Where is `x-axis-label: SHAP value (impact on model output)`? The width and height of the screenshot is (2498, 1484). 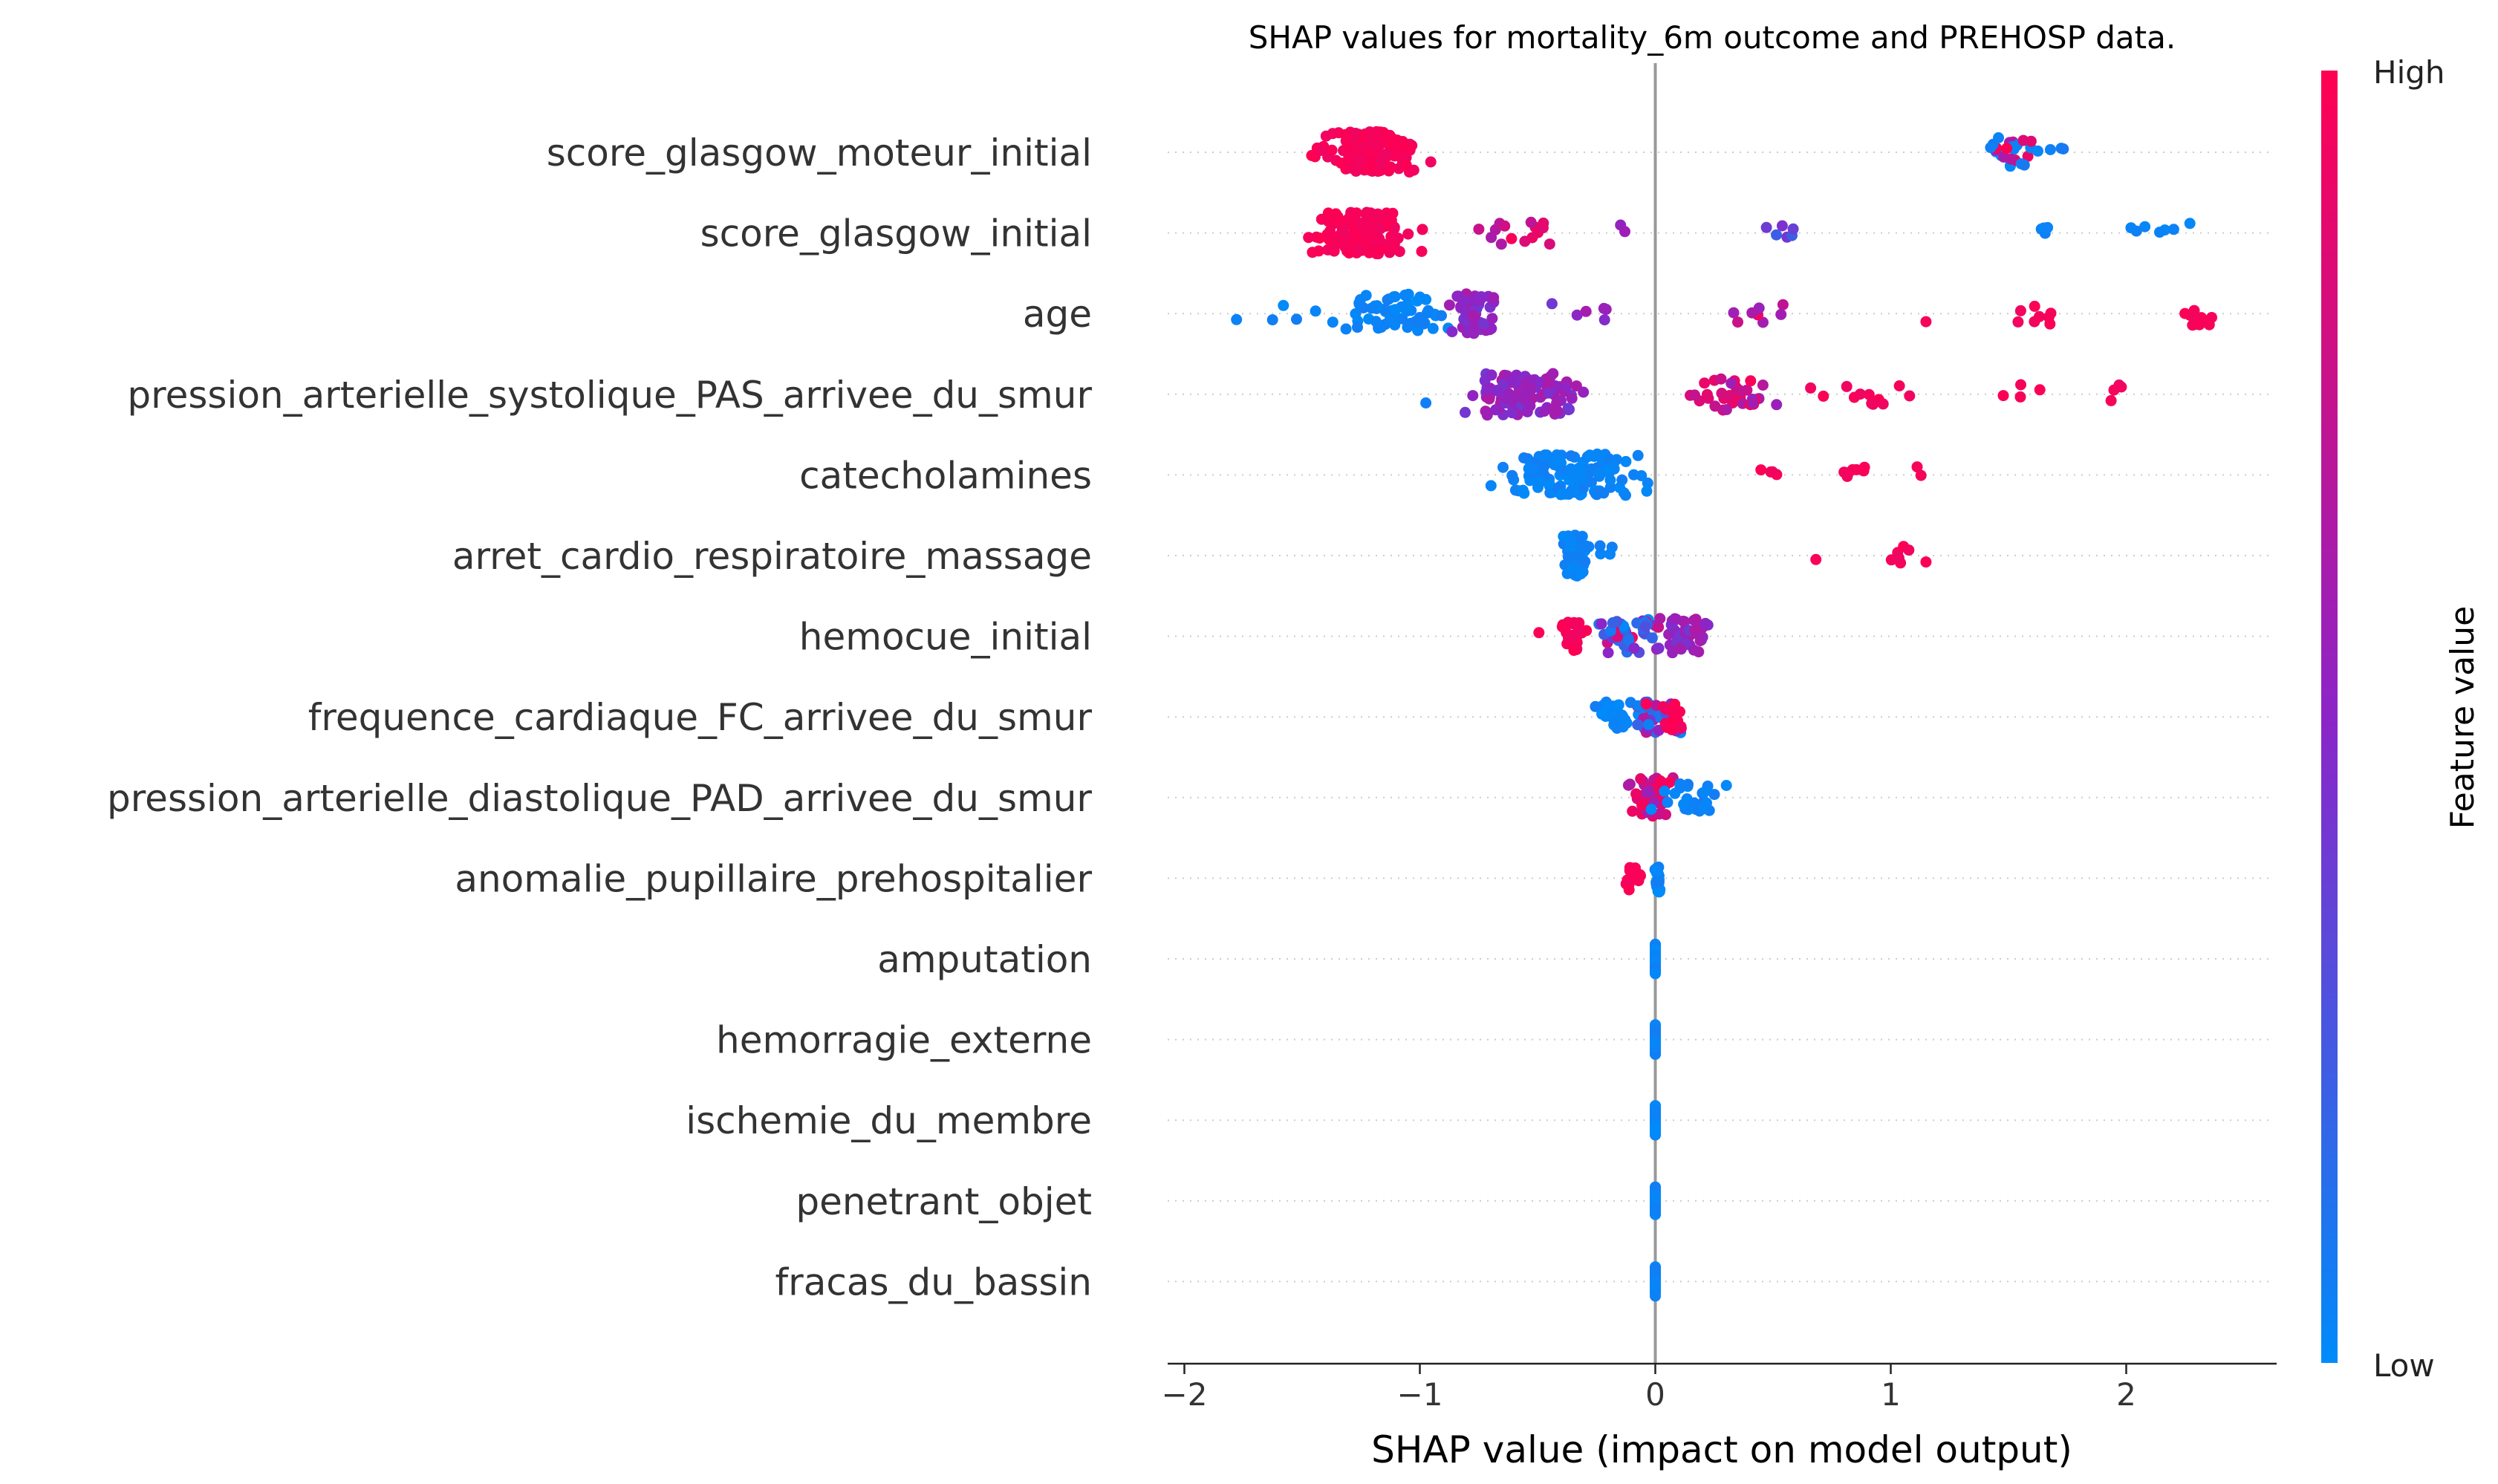
x-axis-label: SHAP value (impact on model output) is located at coordinates (1721, 1450).